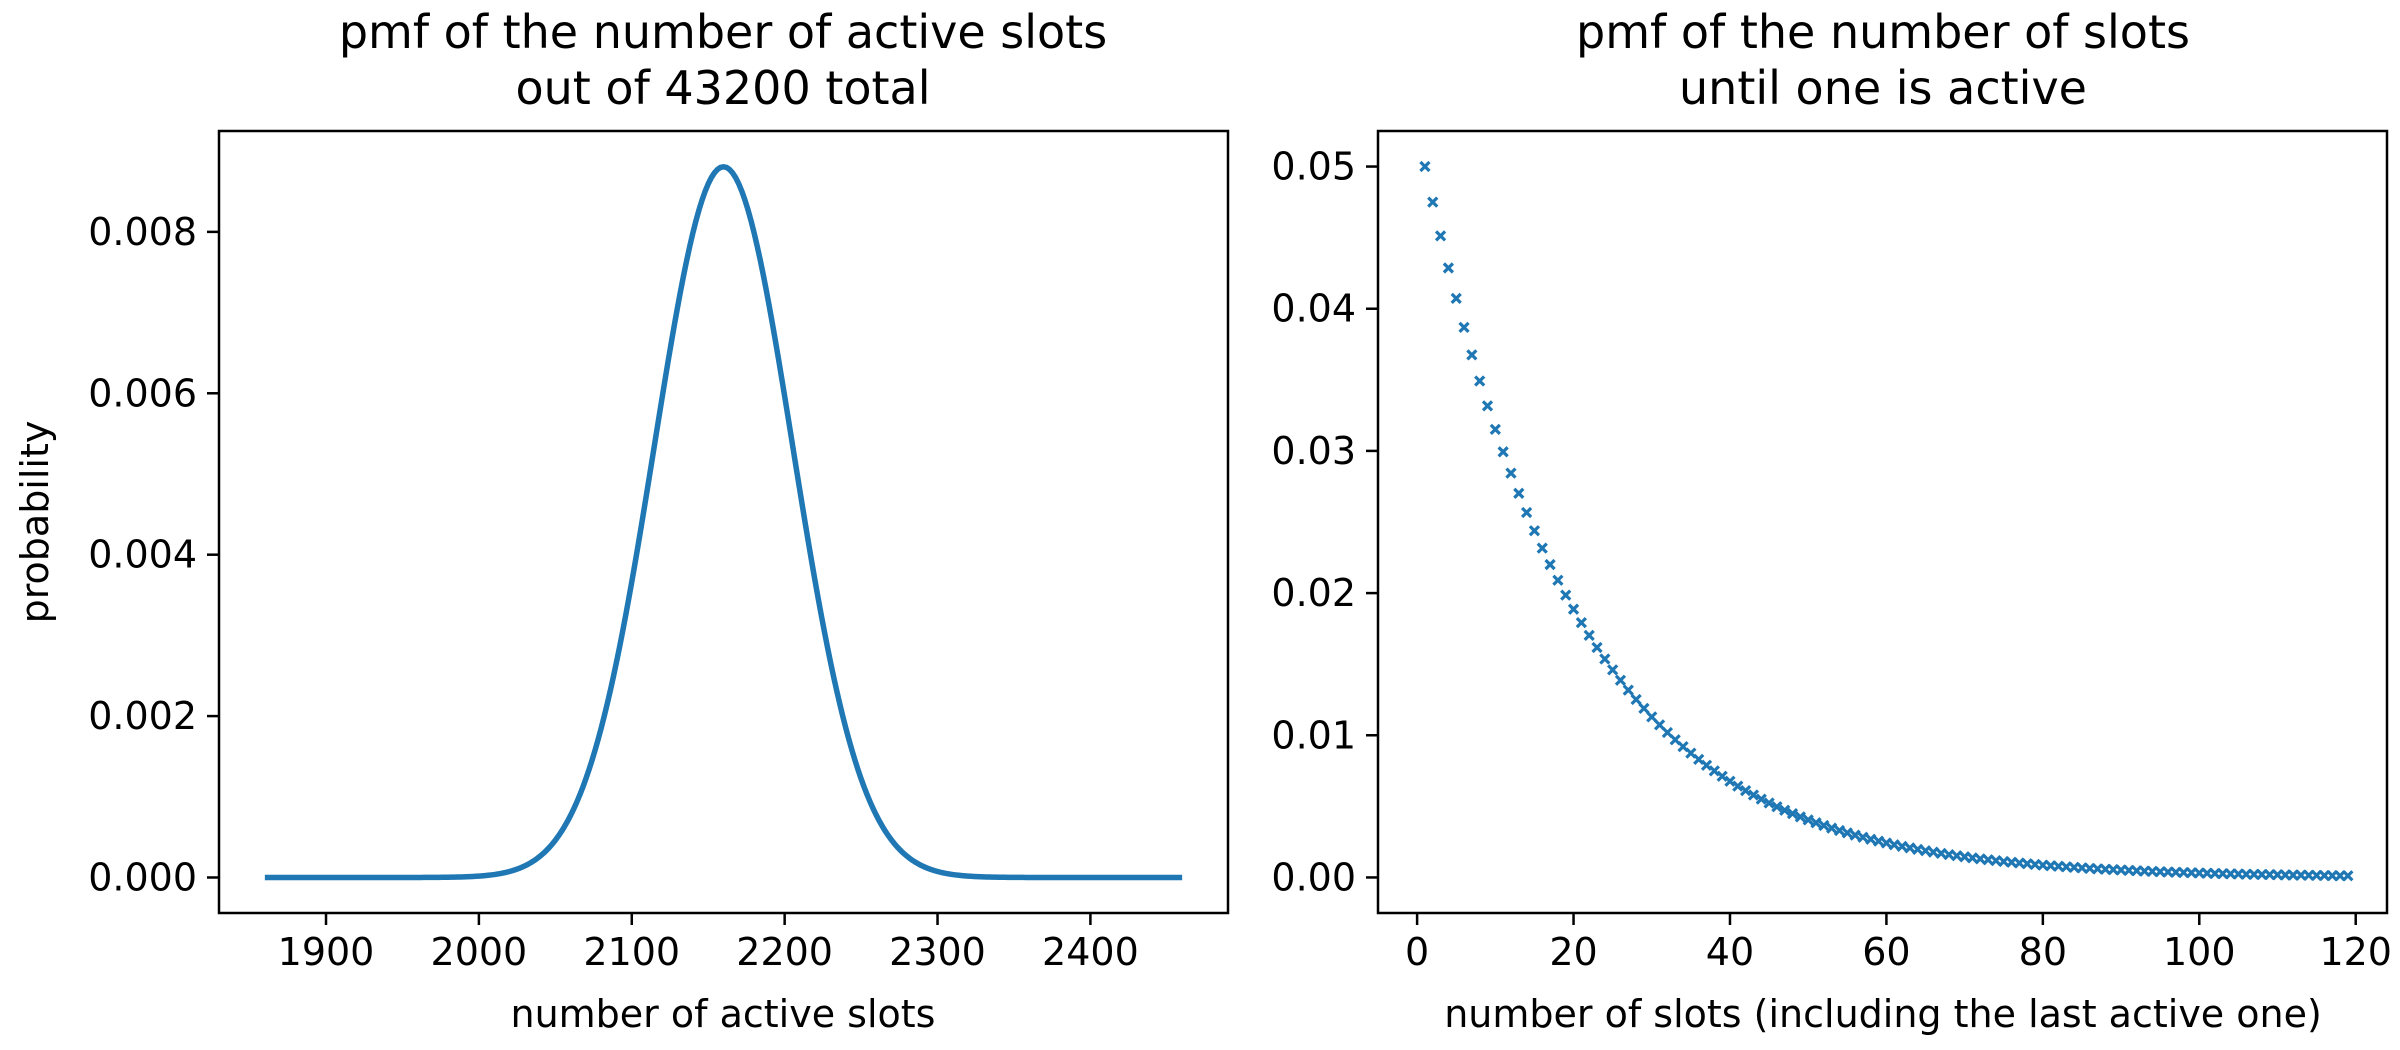 The height and width of the screenshot is (1050, 2400). What do you see at coordinates (1313, 877) in the screenshot?
I see `right-plot-y-tick-label: 0.00` at bounding box center [1313, 877].